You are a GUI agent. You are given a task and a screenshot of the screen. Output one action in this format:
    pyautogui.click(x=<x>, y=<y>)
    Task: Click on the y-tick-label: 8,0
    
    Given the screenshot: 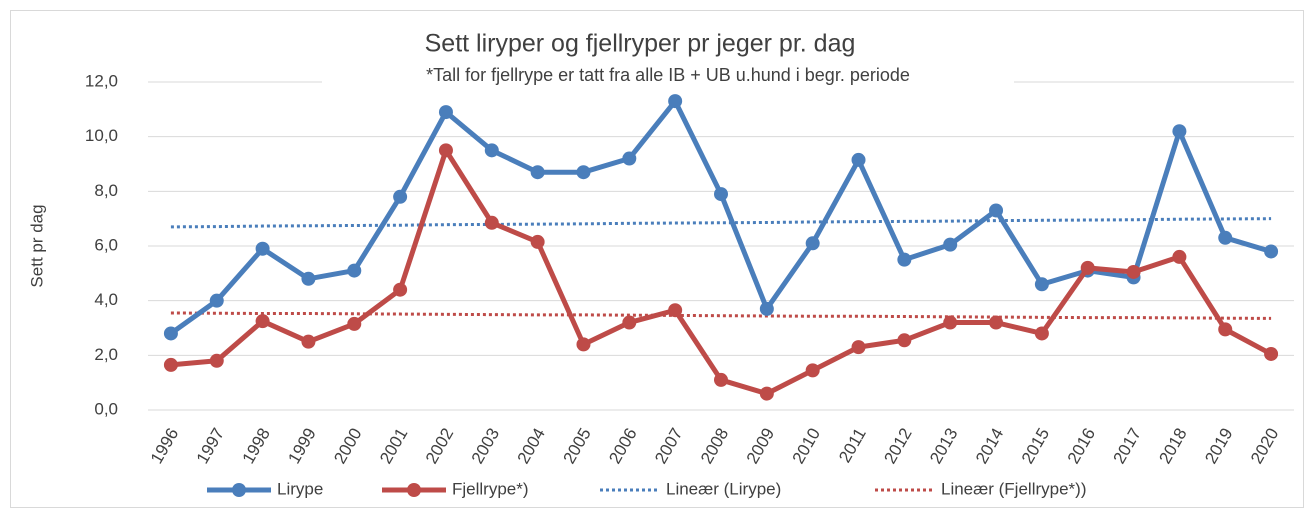 What is the action you would take?
    pyautogui.click(x=106, y=190)
    